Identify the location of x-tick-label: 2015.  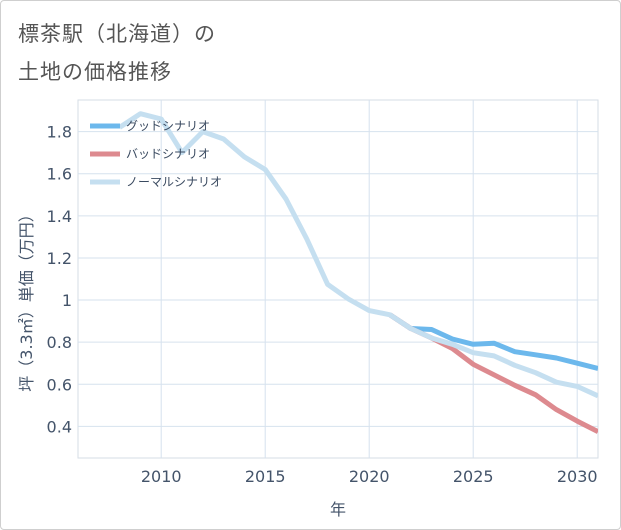
(265, 476).